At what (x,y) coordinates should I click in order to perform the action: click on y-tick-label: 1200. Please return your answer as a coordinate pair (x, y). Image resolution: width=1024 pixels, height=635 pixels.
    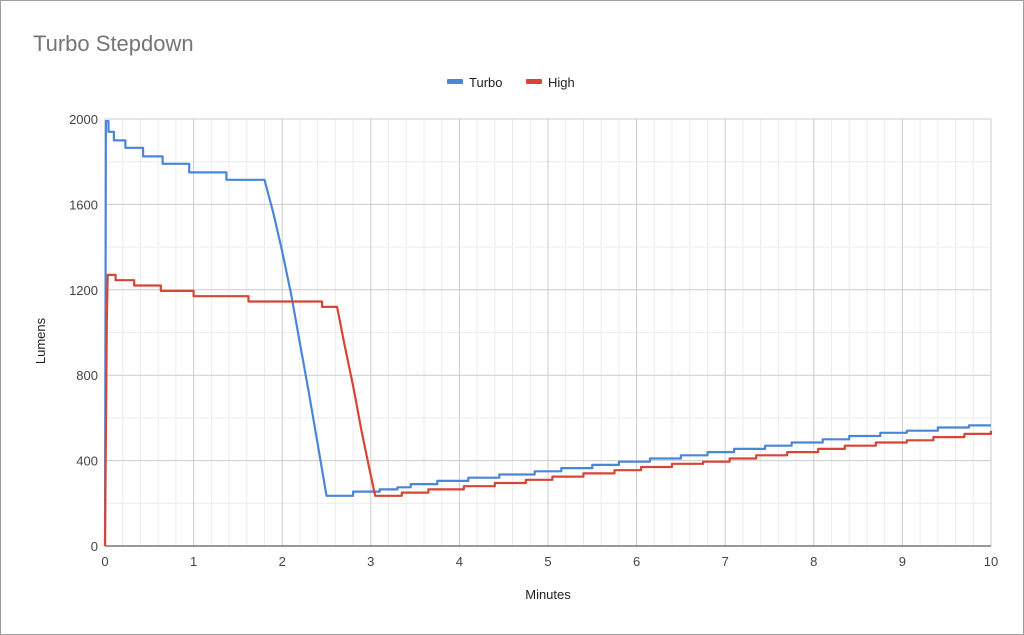
    Looking at the image, I should click on (83, 290).